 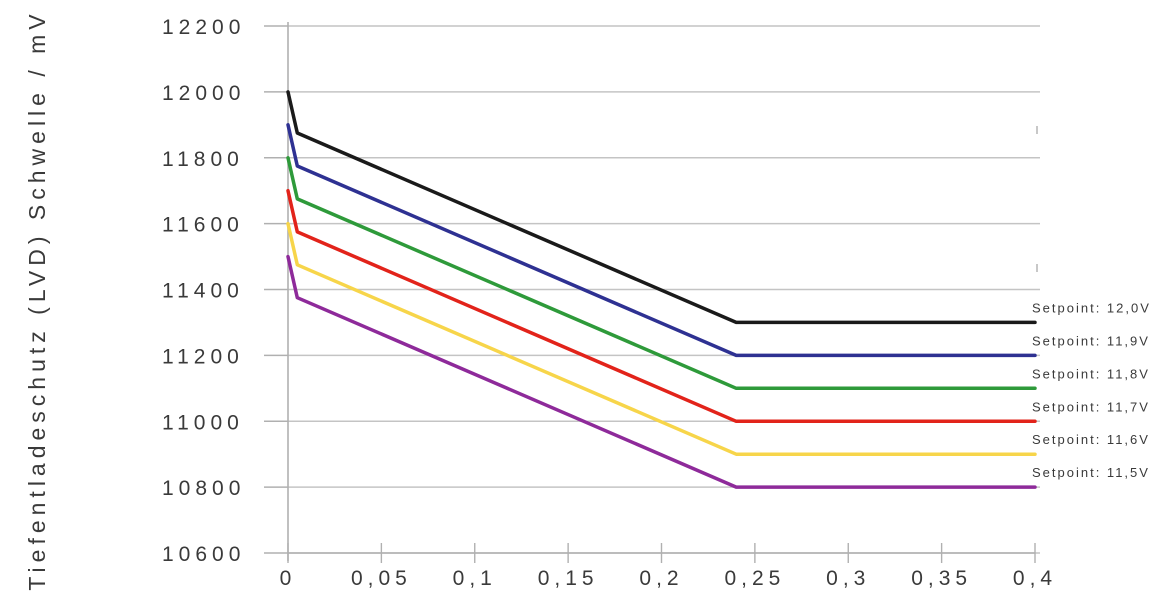 What do you see at coordinates (381, 578) in the screenshot?
I see `x-tick-label: 0,05` at bounding box center [381, 578].